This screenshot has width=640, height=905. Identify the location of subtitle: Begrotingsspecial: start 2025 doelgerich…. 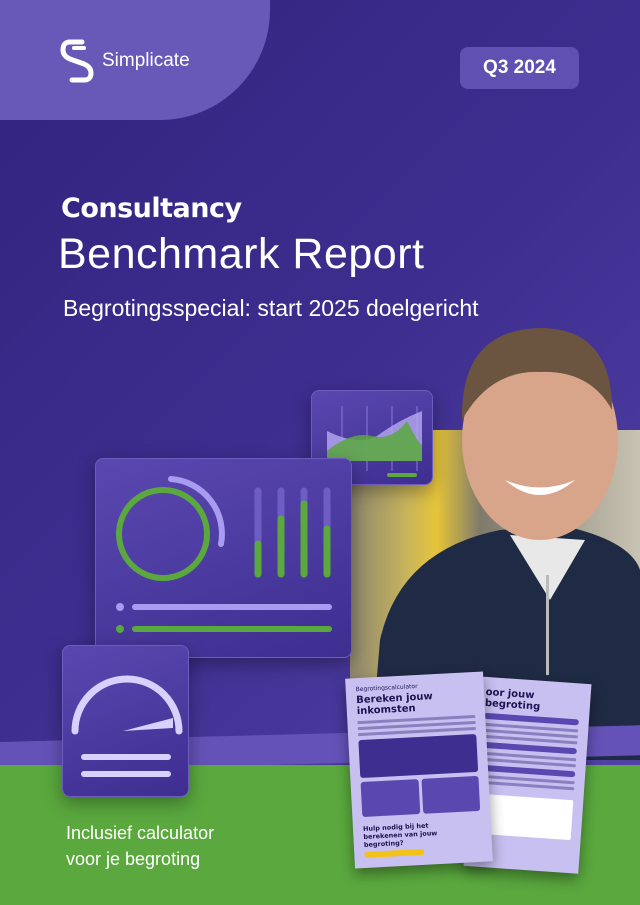
(271, 308).